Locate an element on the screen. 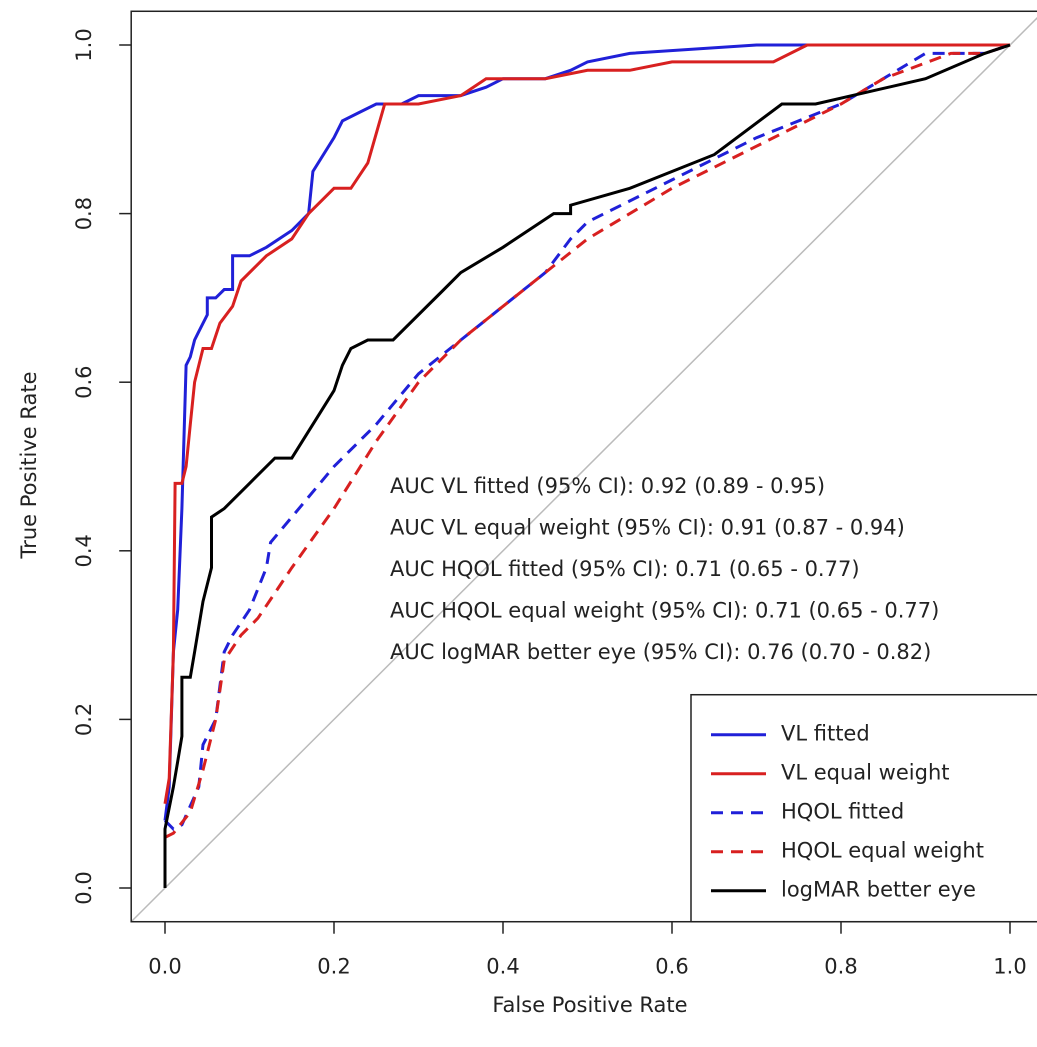 The width and height of the screenshot is (1037, 1047). x-tick-label: 0.4 is located at coordinates (502, 967).